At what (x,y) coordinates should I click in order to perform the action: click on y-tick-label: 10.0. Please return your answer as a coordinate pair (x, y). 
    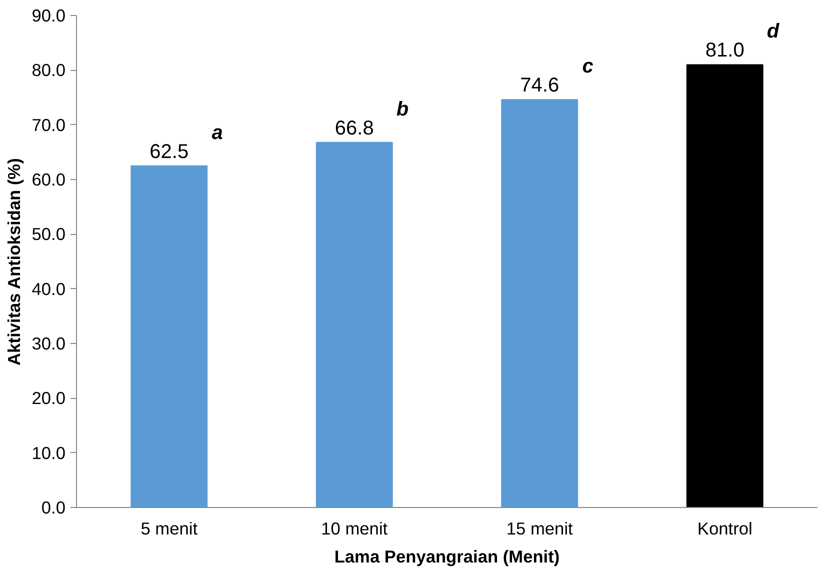
    Looking at the image, I should click on (49, 452).